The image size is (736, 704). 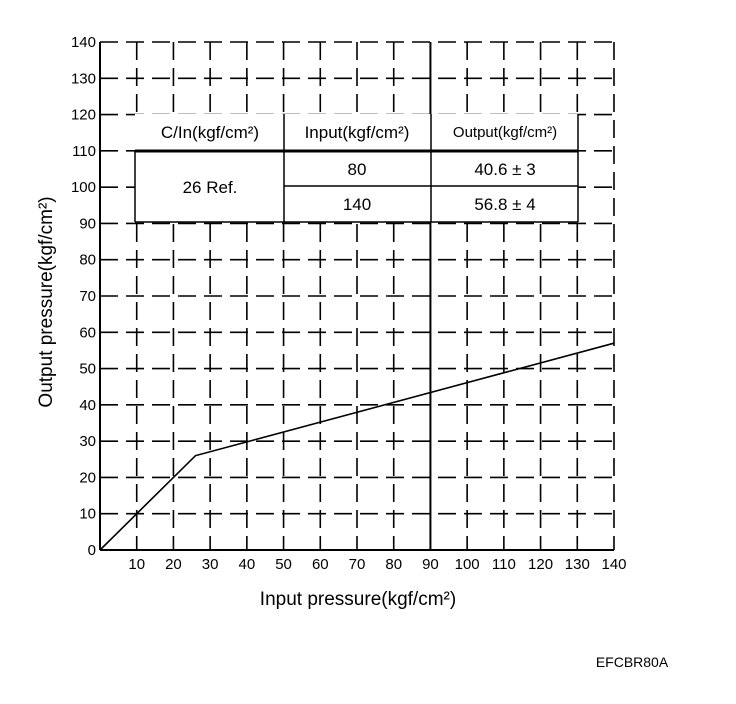 I want to click on y-tick-label: 10, so click(x=87, y=514).